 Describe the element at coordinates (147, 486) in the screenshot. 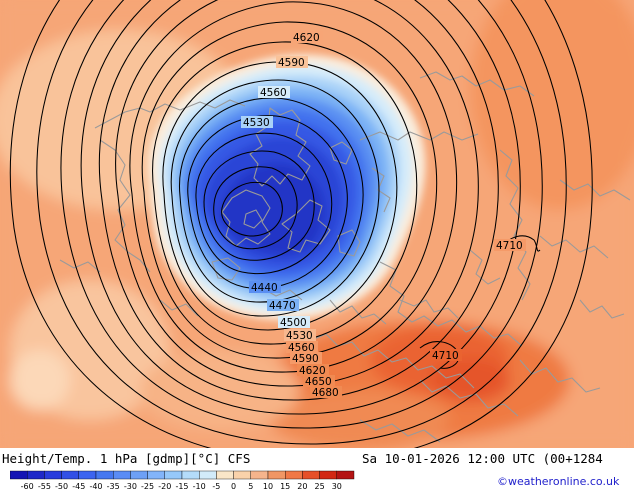

I see `legend-tick-label: -25` at that location.